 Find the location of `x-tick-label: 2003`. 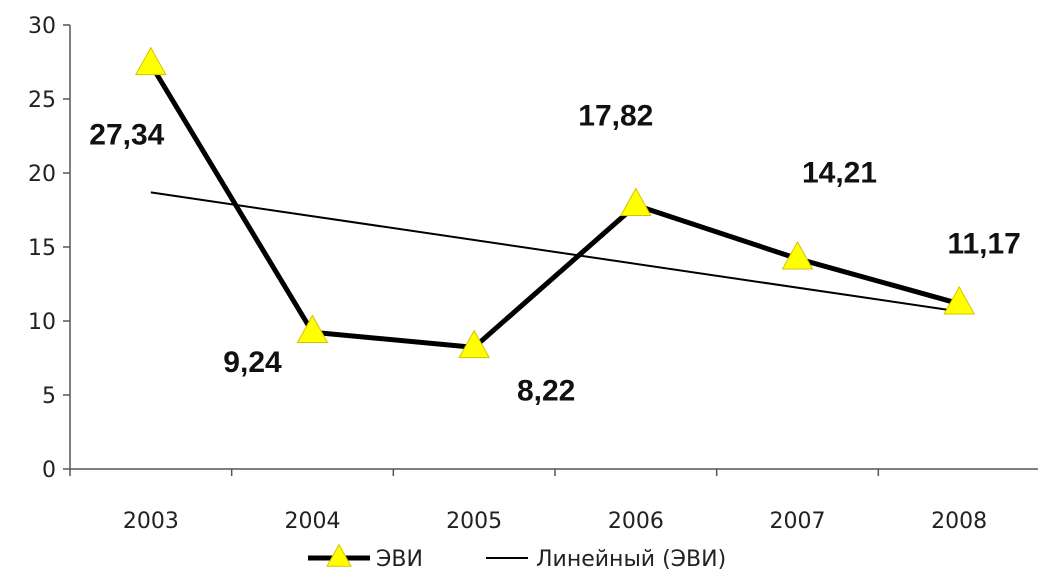

x-tick-label: 2003 is located at coordinates (151, 521).